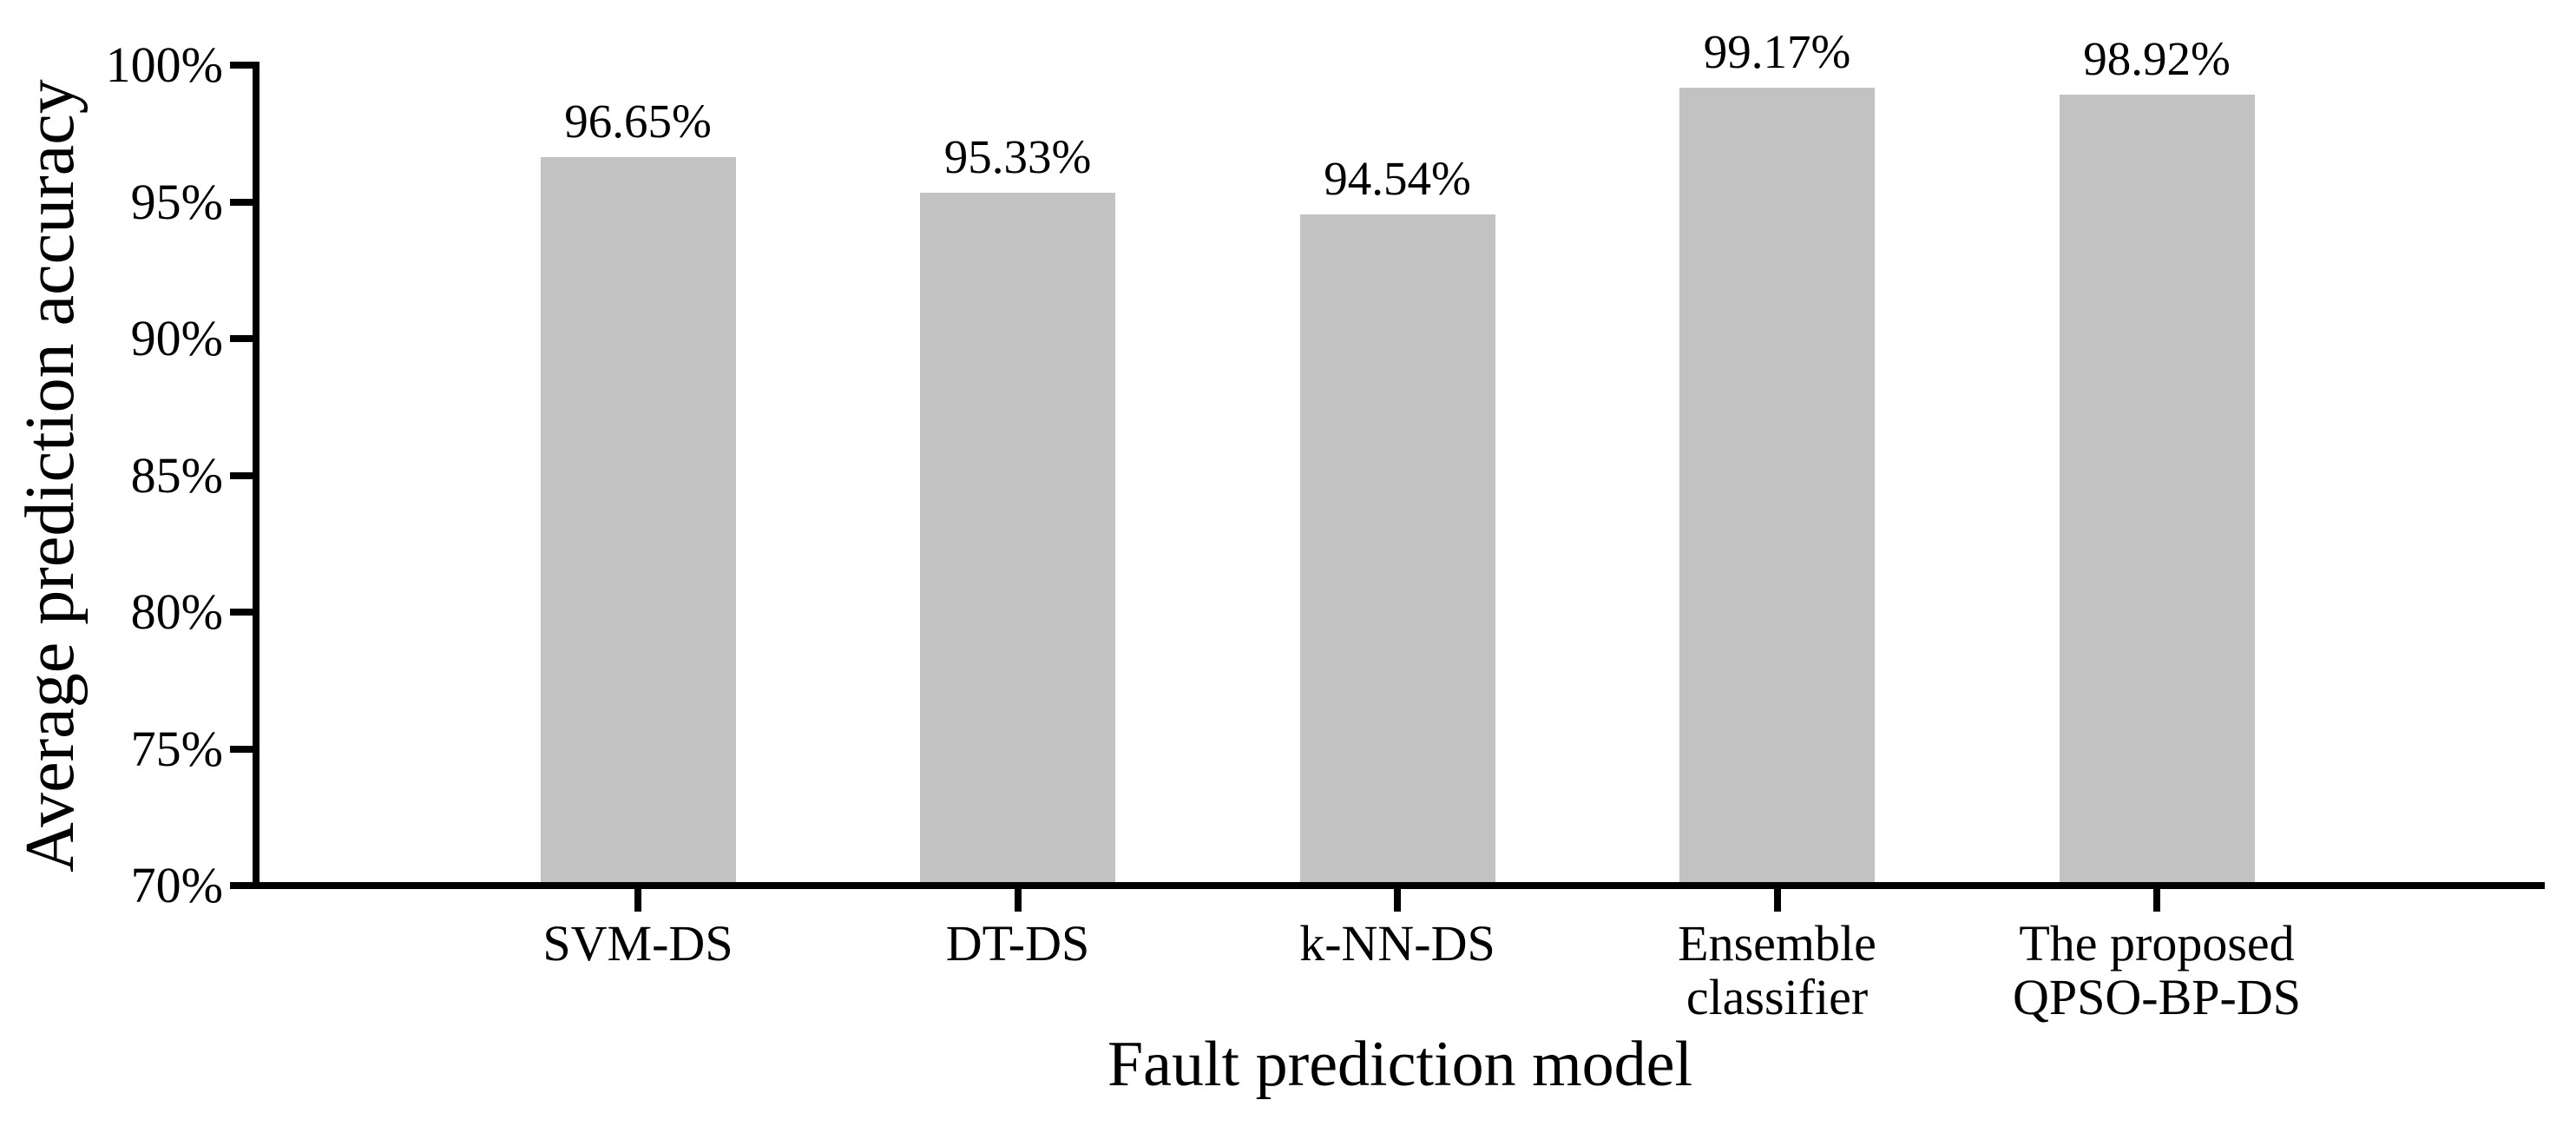 The width and height of the screenshot is (2576, 1133). I want to click on x-tick-label: The proposed QPSO-BP-DS, so click(2157, 970).